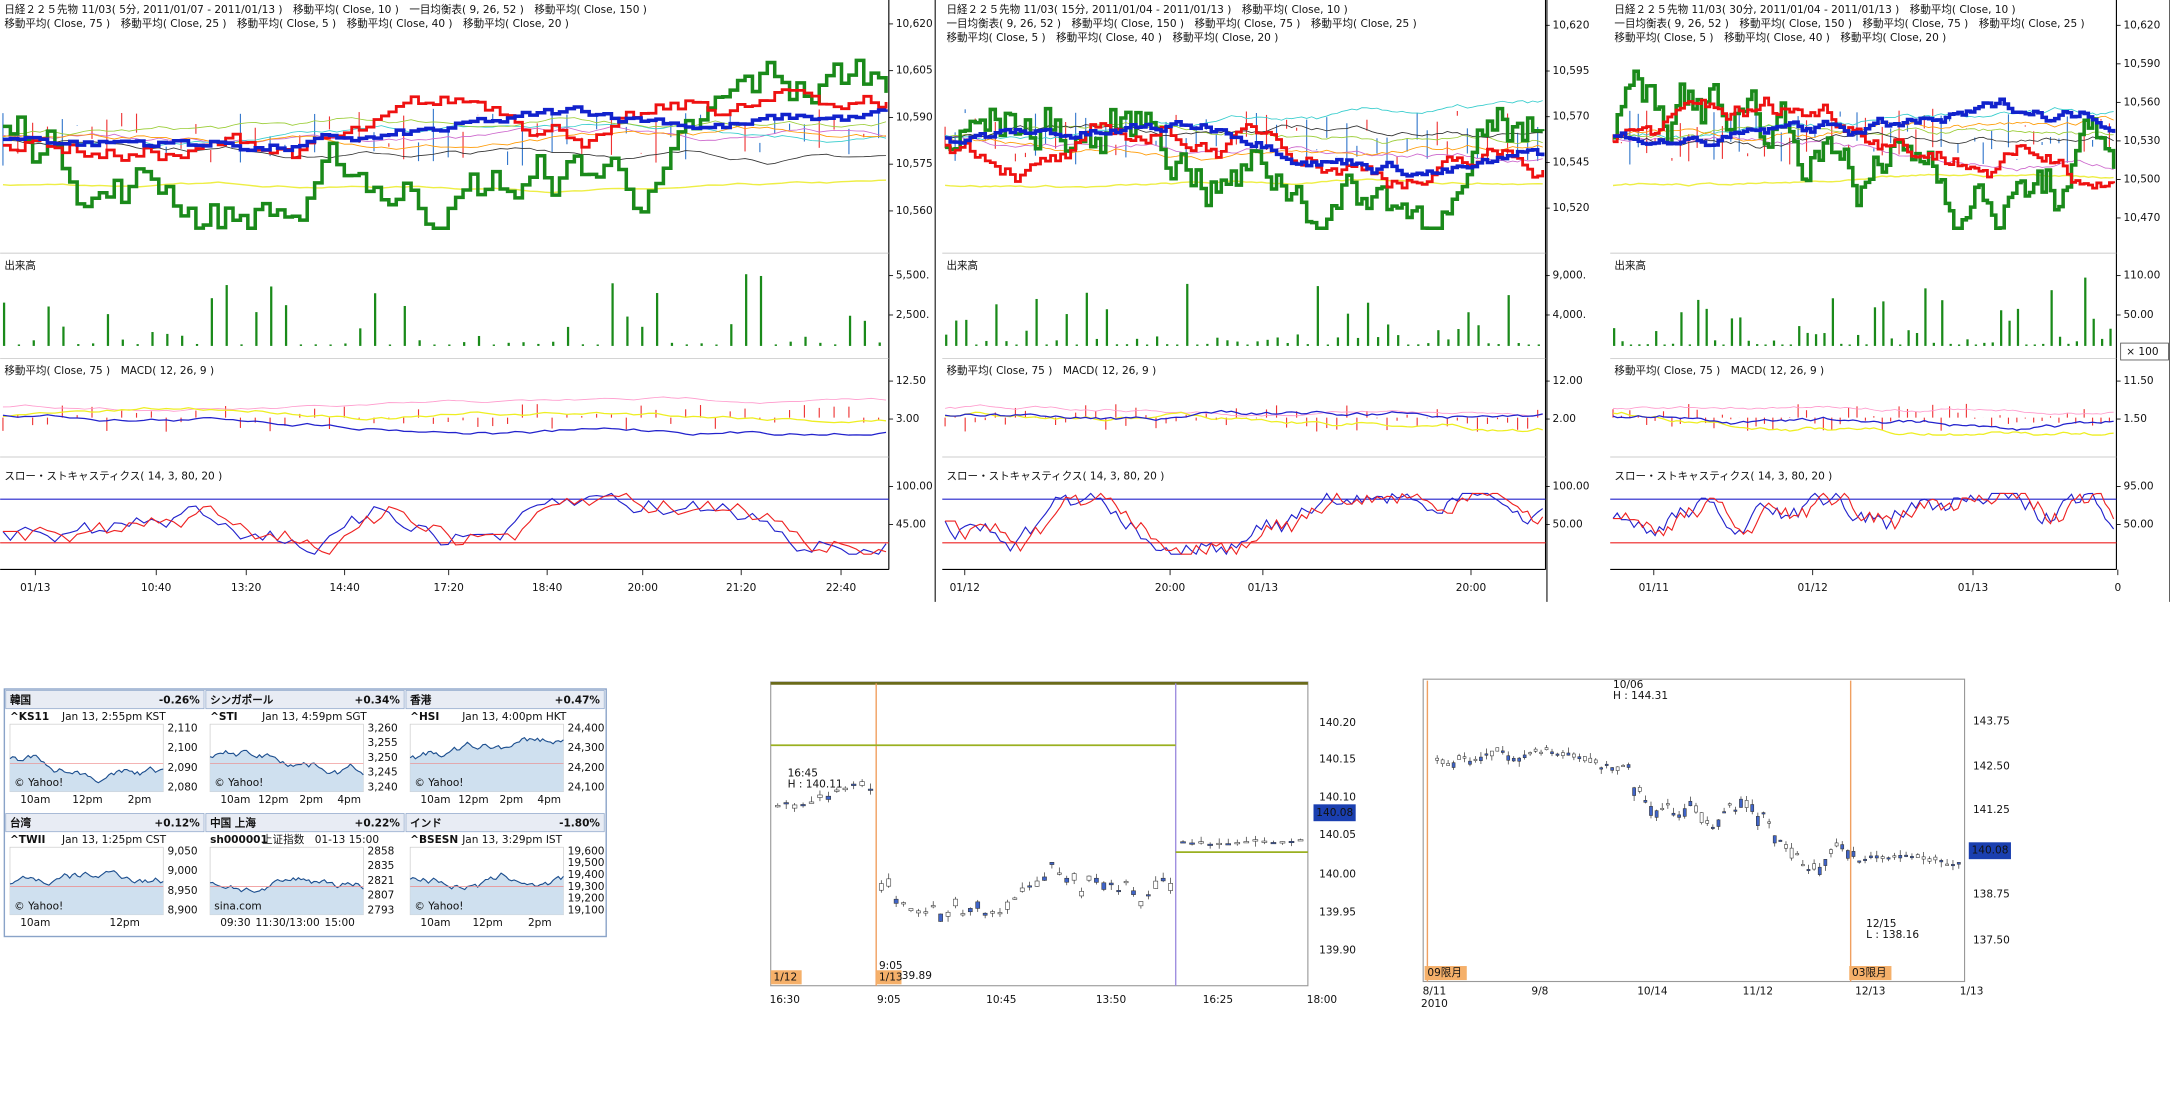  I want to click on x-tick-label: 8/11, so click(1435, 991).